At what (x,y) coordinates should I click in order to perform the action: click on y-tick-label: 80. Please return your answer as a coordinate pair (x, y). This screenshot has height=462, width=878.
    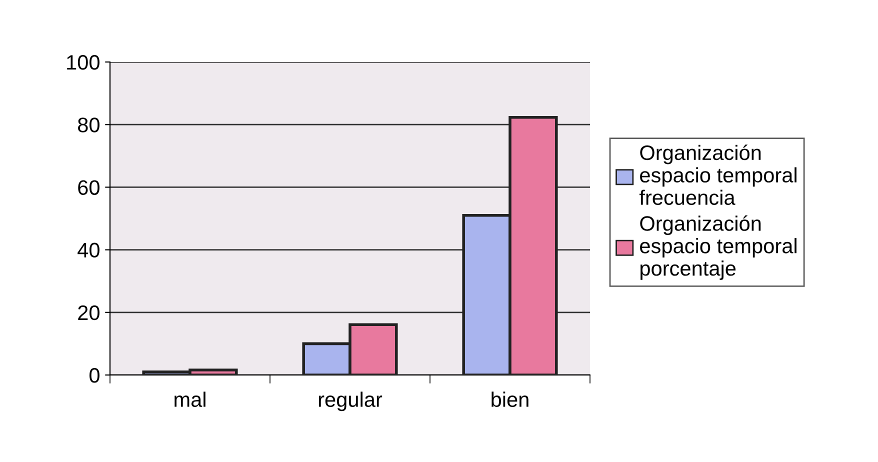
    Looking at the image, I should click on (89, 125).